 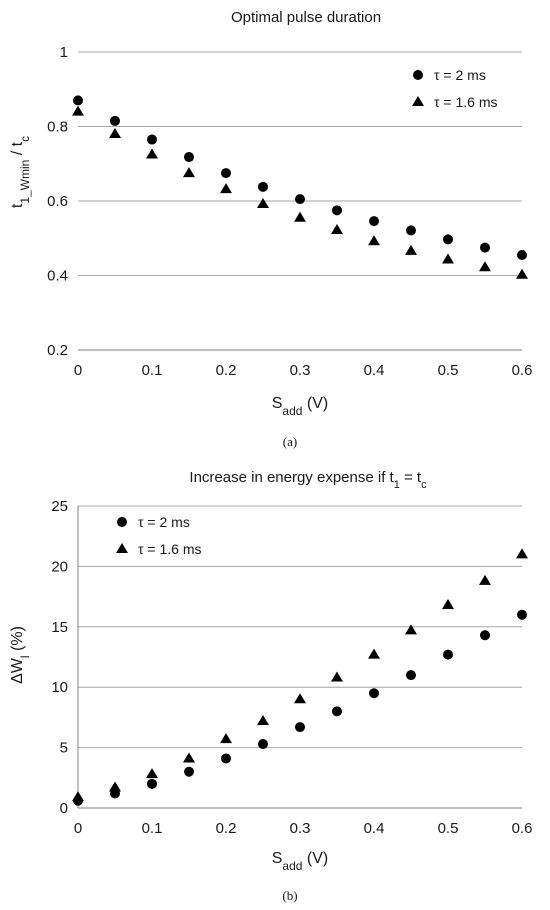 I want to click on chart-a-x-axis-label: Sadd (V), so click(x=300, y=406).